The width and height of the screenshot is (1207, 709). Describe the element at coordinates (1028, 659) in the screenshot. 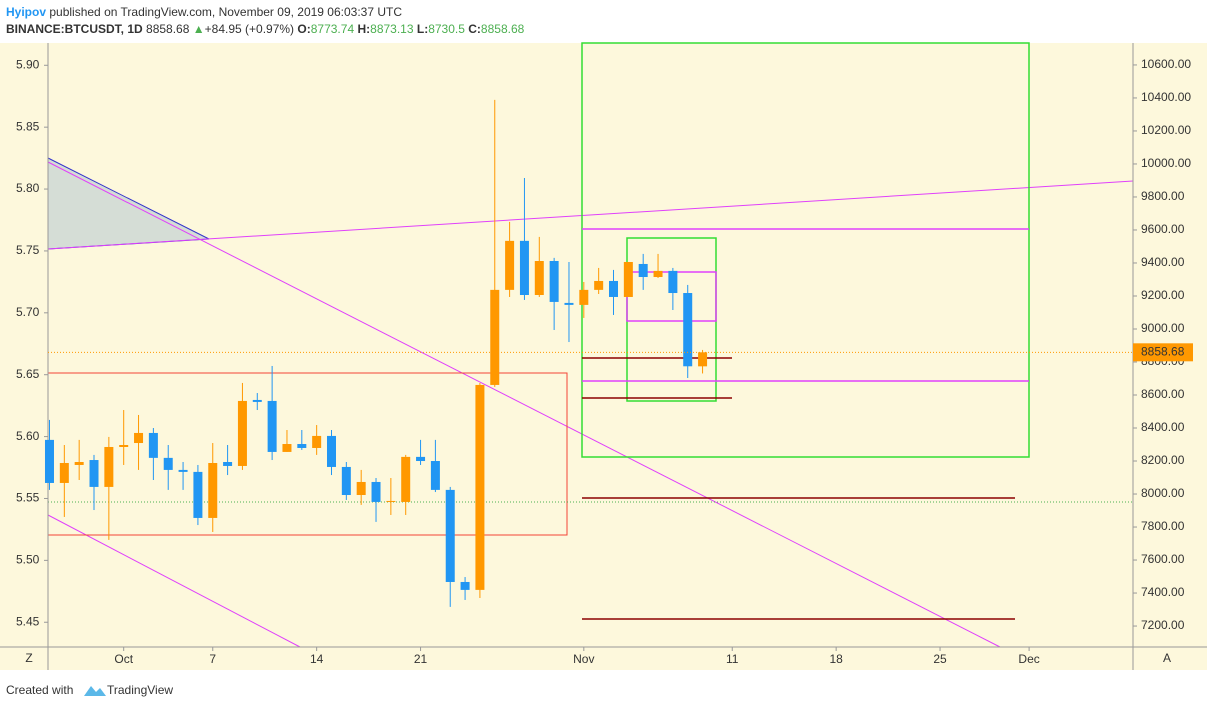

I see `x-tick-label: Dec` at that location.